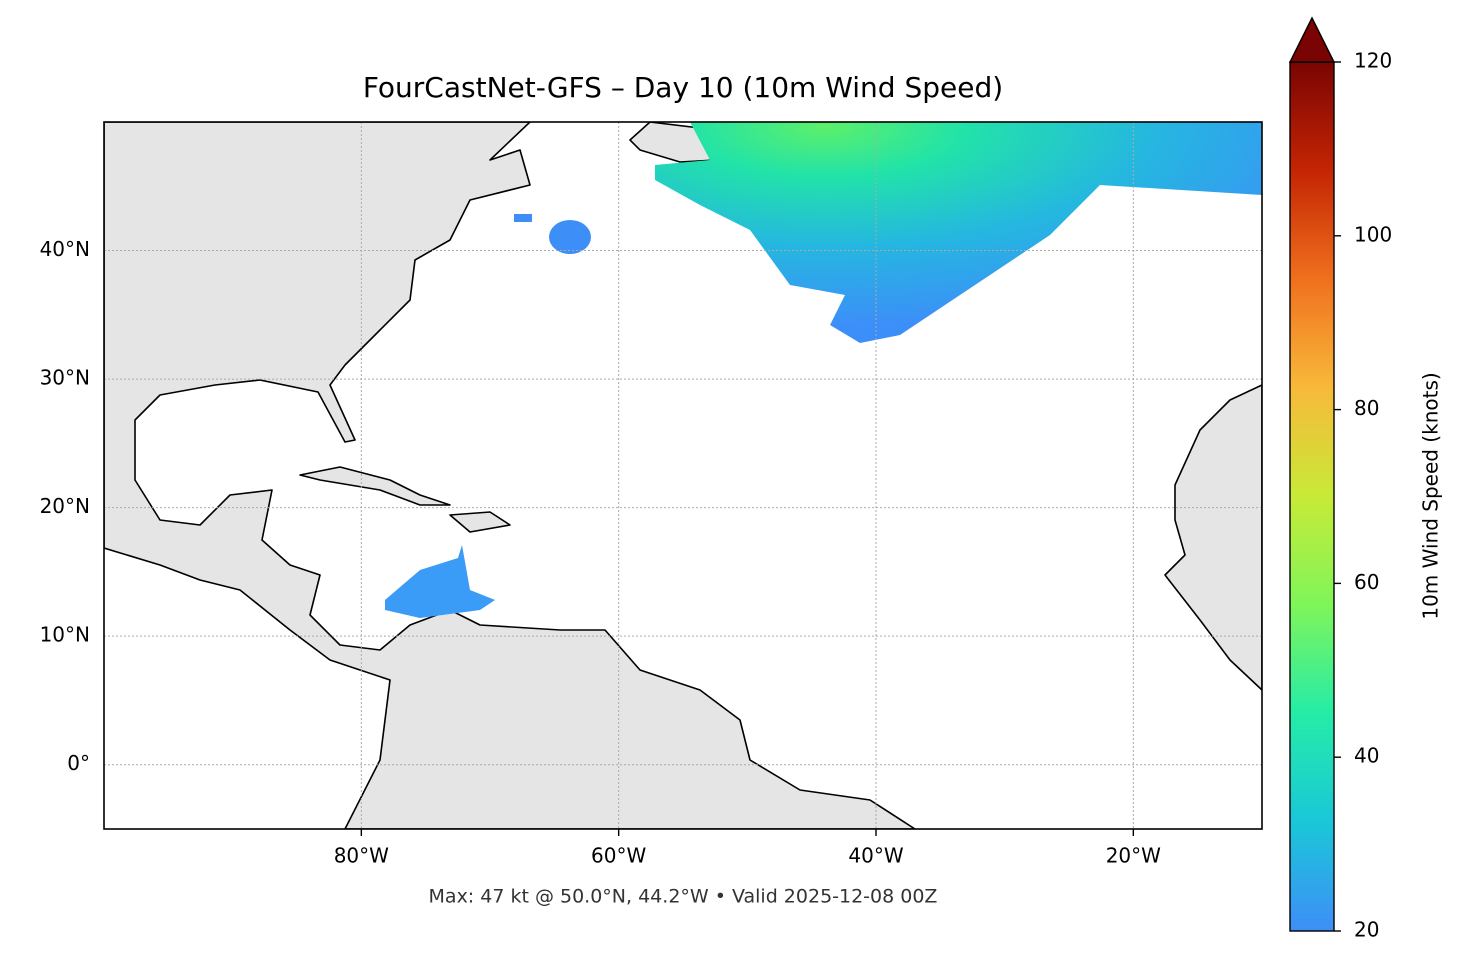 Image resolution: width=1466 pixels, height=973 pixels. I want to click on hispaniola, so click(480, 522).